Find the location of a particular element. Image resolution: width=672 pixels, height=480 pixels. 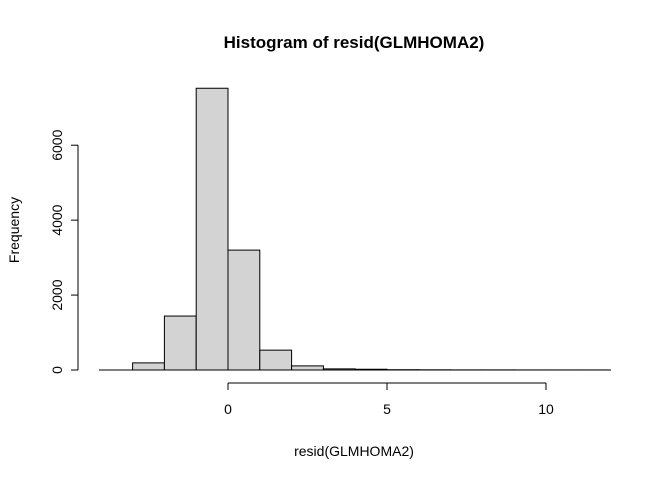

y-tick-label: 6000 is located at coordinates (57, 144).